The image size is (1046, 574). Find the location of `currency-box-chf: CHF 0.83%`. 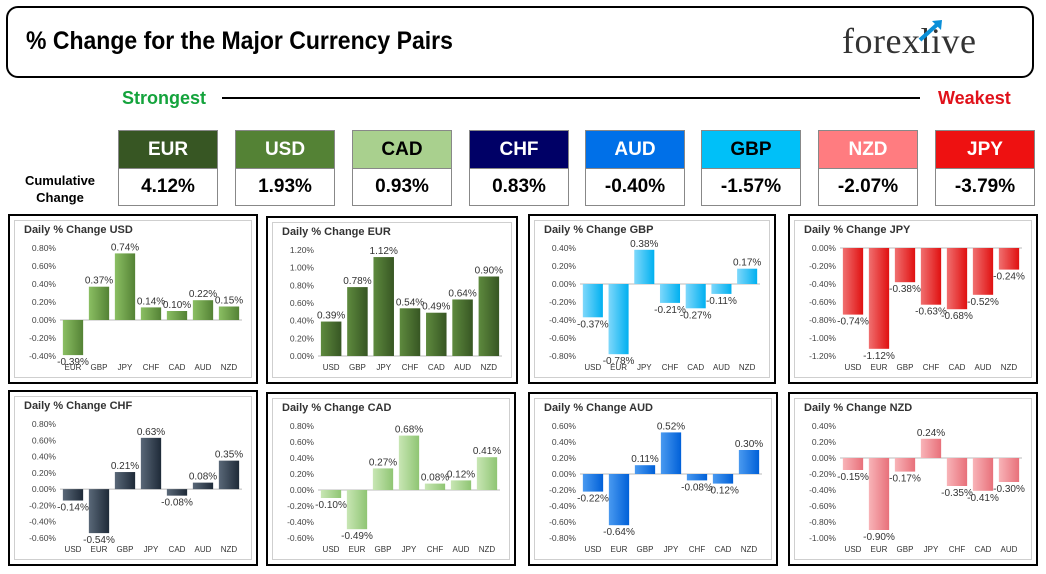

currency-box-chf: CHF 0.83% is located at coordinates (519, 168).